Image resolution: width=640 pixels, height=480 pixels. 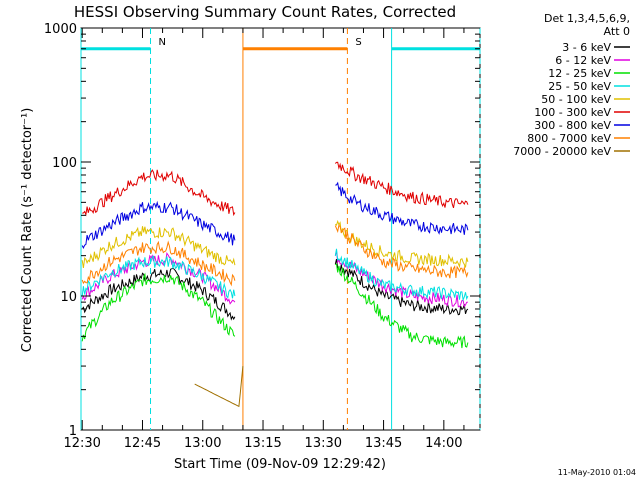 I want to click on annotation-label: S, so click(x=358, y=42).